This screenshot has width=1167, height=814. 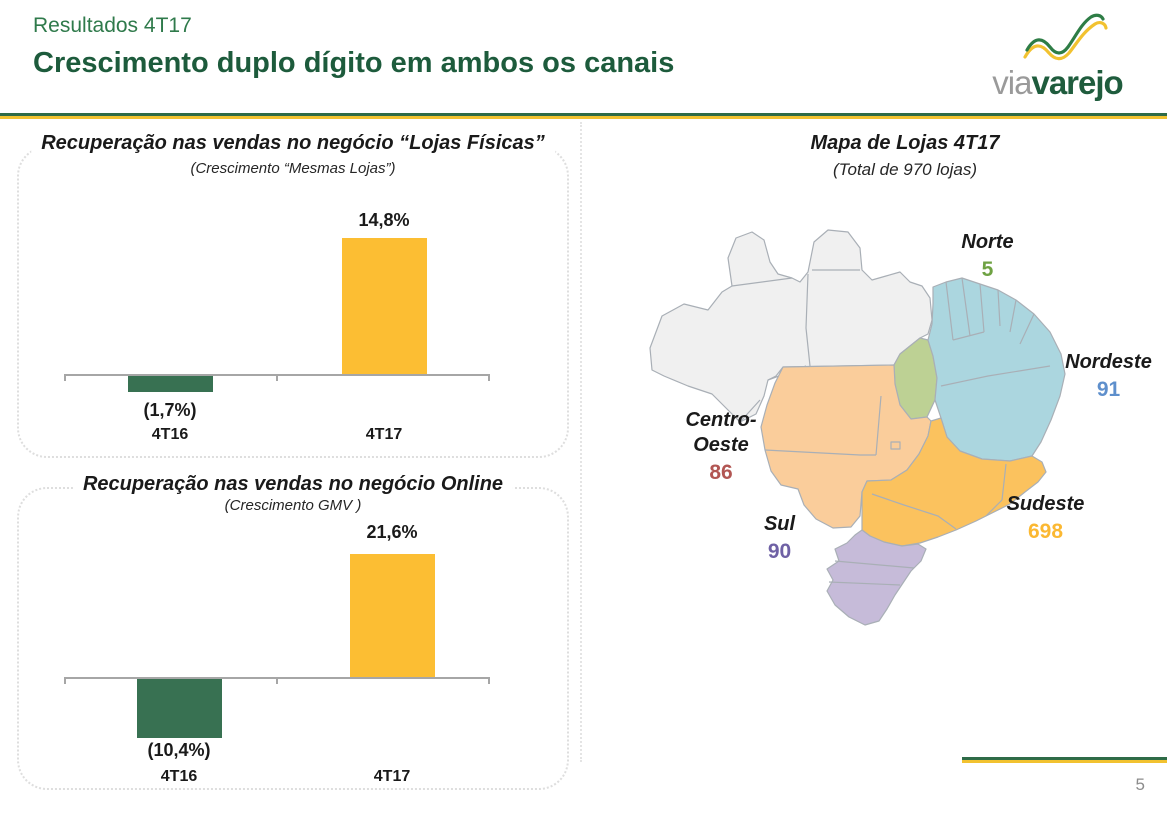 What do you see at coordinates (905, 169) in the screenshot?
I see `map-subtitle: (Total de 970 lojas)` at bounding box center [905, 169].